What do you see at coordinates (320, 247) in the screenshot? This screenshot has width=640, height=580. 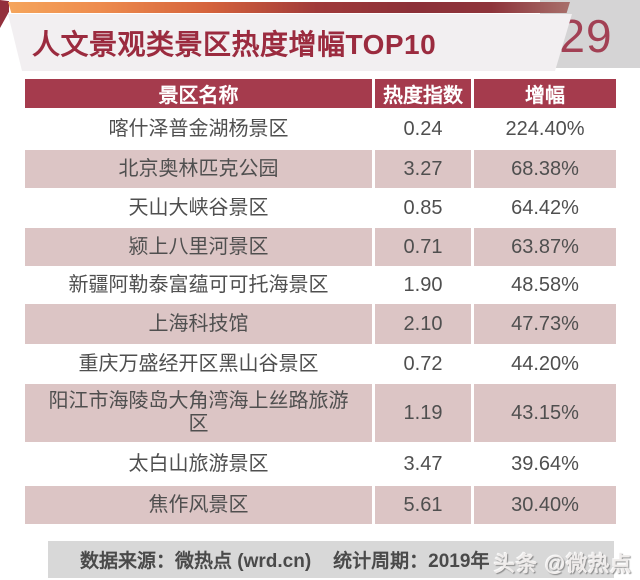 I see `table-row: 颍上八里河景区 0.71 63.87%` at bounding box center [320, 247].